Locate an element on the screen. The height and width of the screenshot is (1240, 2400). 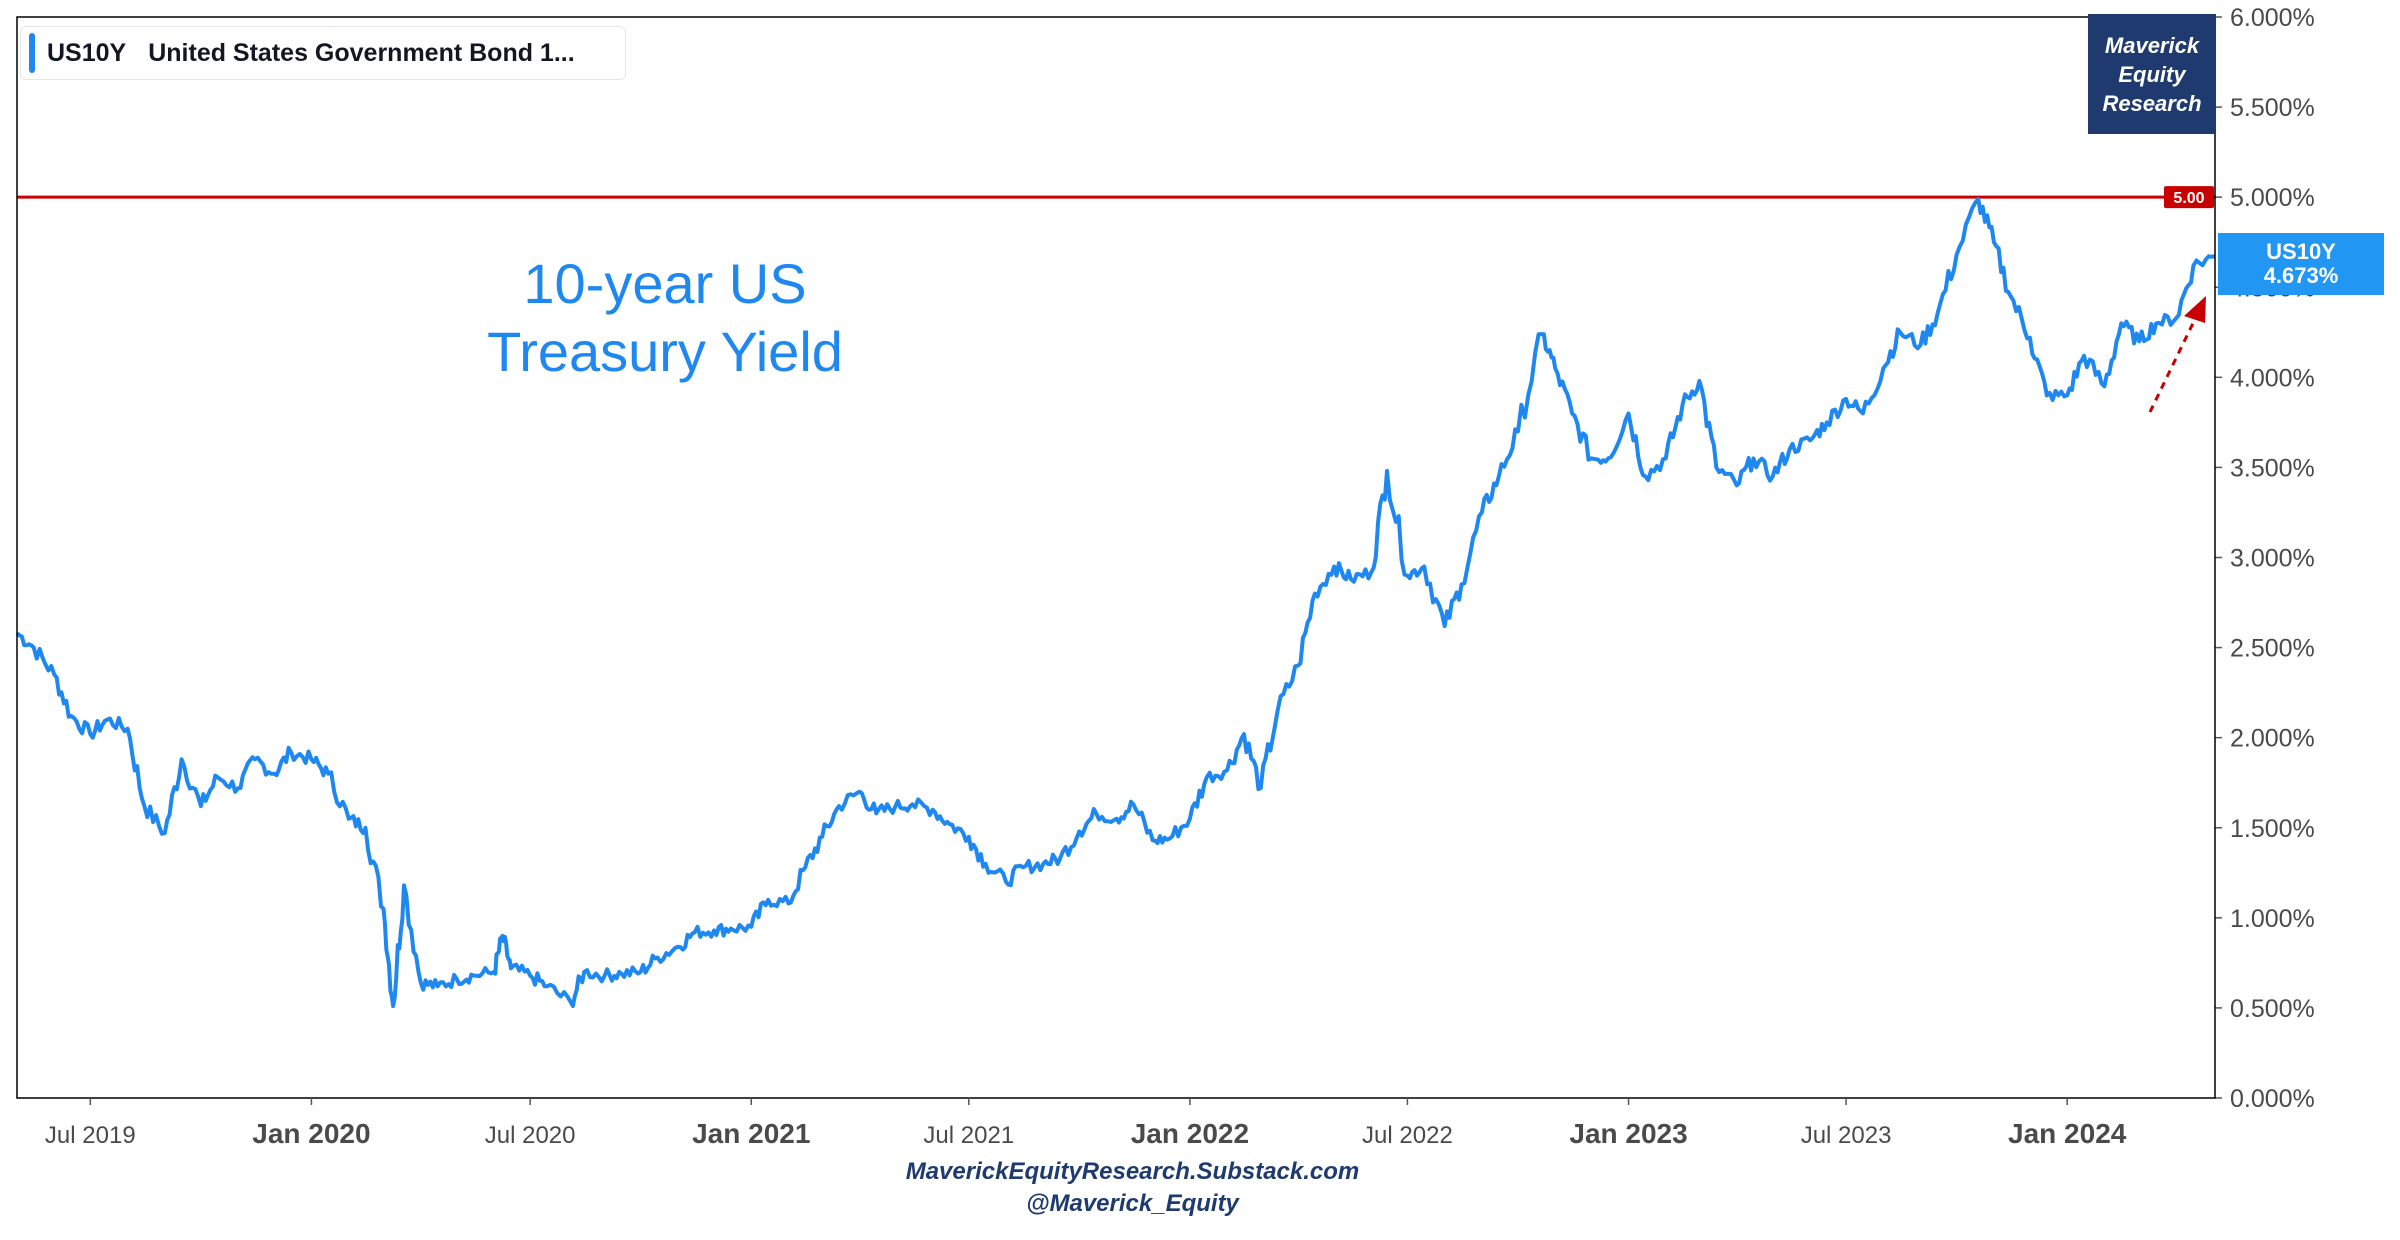
footer-handle: @Maverick_Equity is located at coordinates (1132, 1203).